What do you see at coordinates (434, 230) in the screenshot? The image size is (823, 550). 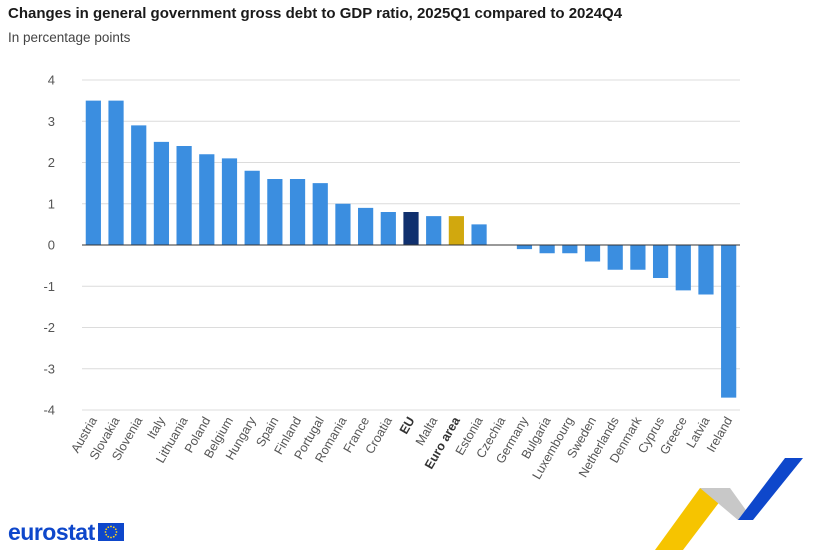 I see `bar-malta` at bounding box center [434, 230].